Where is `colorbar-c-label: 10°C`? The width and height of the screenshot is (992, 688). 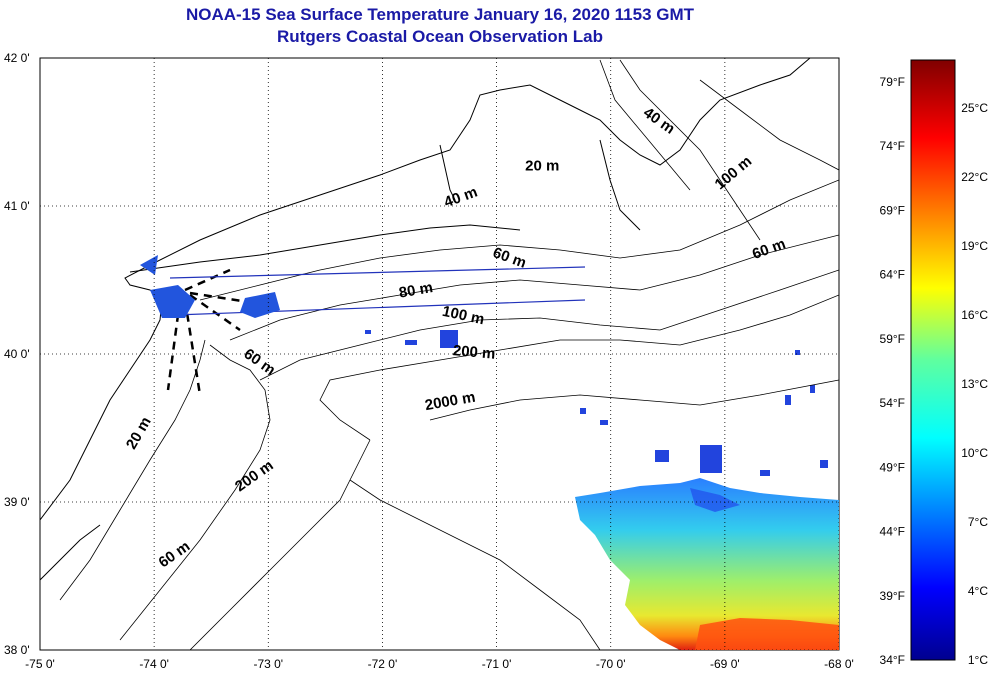
colorbar-c-label: 10°C is located at coordinates (974, 453).